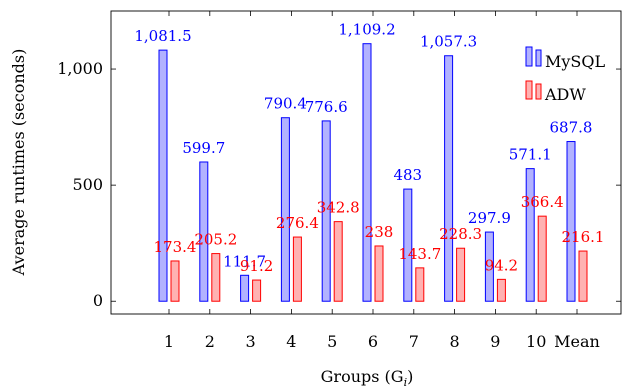  What do you see at coordinates (291, 341) in the screenshot?
I see `x-tick-label-4: 4` at bounding box center [291, 341].